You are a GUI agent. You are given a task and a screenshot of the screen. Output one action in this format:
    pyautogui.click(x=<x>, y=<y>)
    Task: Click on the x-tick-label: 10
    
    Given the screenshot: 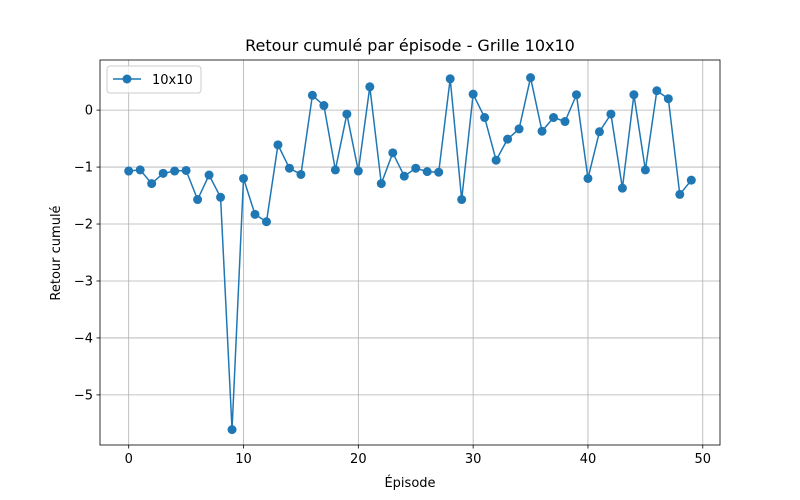 What is the action you would take?
    pyautogui.click(x=243, y=459)
    